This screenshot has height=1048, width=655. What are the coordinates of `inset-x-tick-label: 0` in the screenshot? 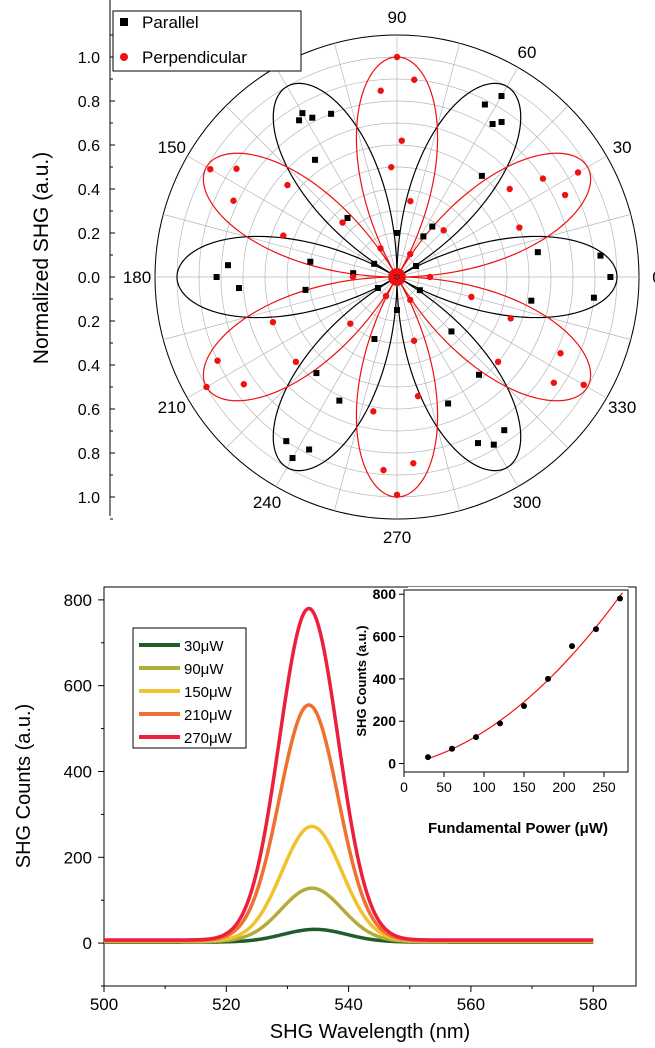 It's located at (404, 787).